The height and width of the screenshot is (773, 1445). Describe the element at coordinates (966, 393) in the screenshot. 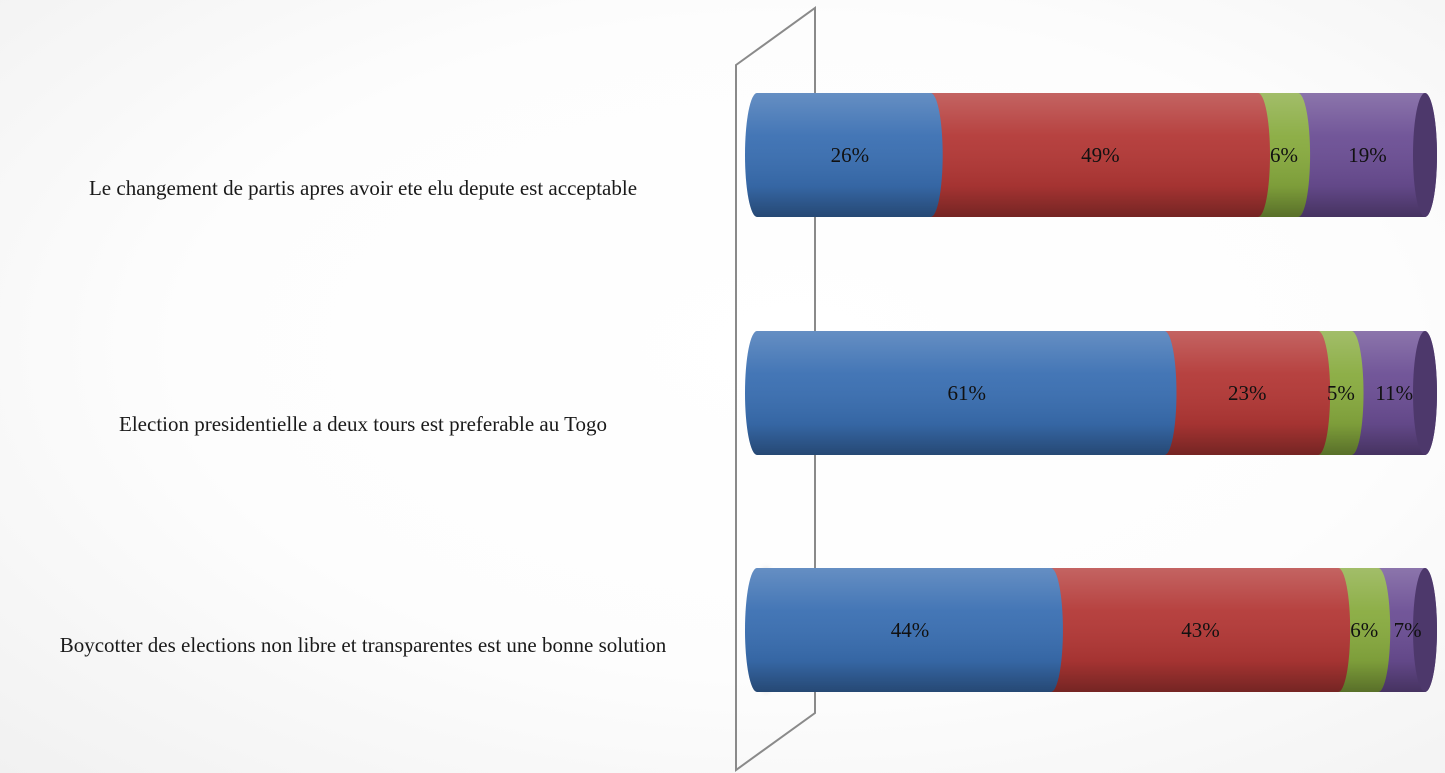

I see `data-label: 61%` at that location.